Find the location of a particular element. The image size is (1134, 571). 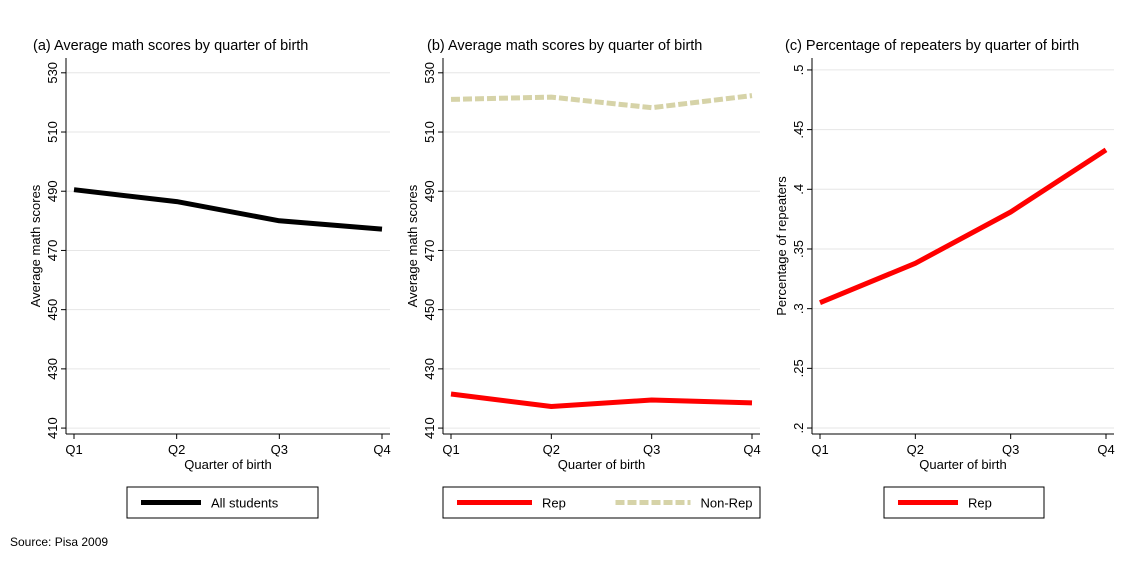

y-tick-label: .3 is located at coordinates (798, 308).